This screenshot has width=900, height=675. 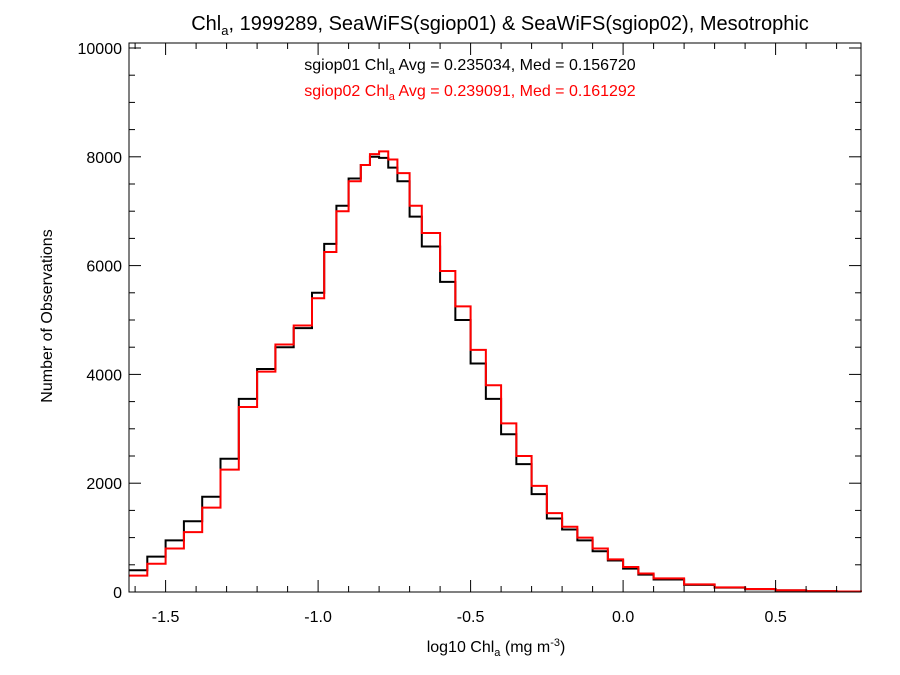 I want to click on title-subscript: a, so click(x=225, y=30).